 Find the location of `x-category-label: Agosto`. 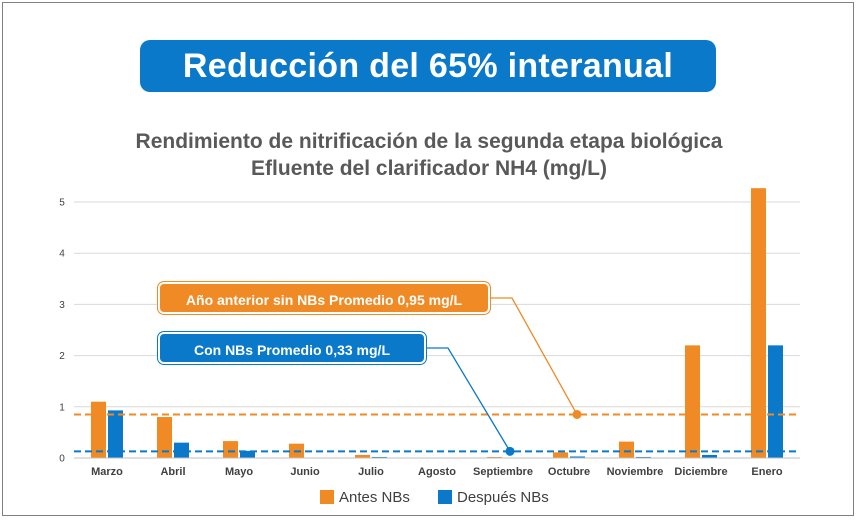

x-category-label: Agosto is located at coordinates (437, 472).